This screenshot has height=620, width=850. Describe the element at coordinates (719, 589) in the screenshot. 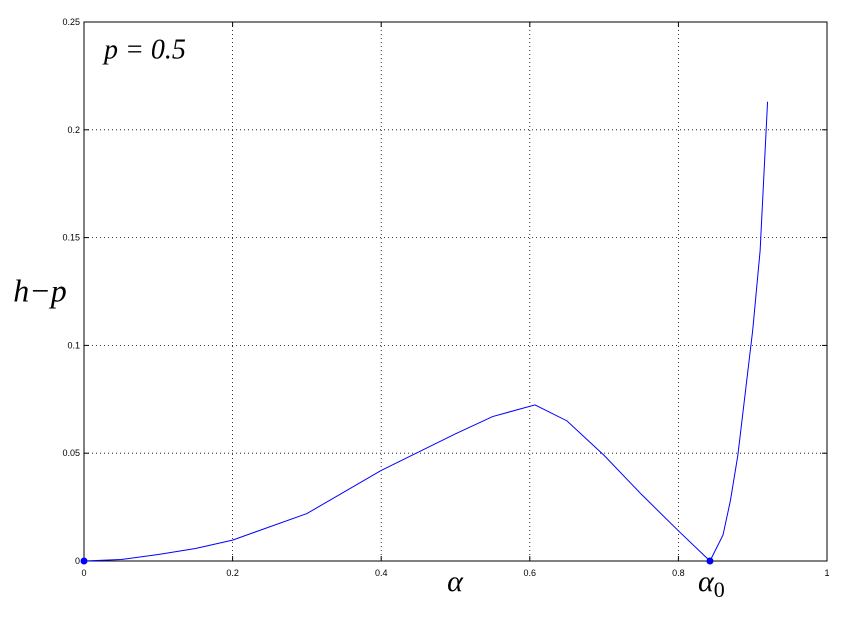

I see `point-label-subscript: 0` at that location.